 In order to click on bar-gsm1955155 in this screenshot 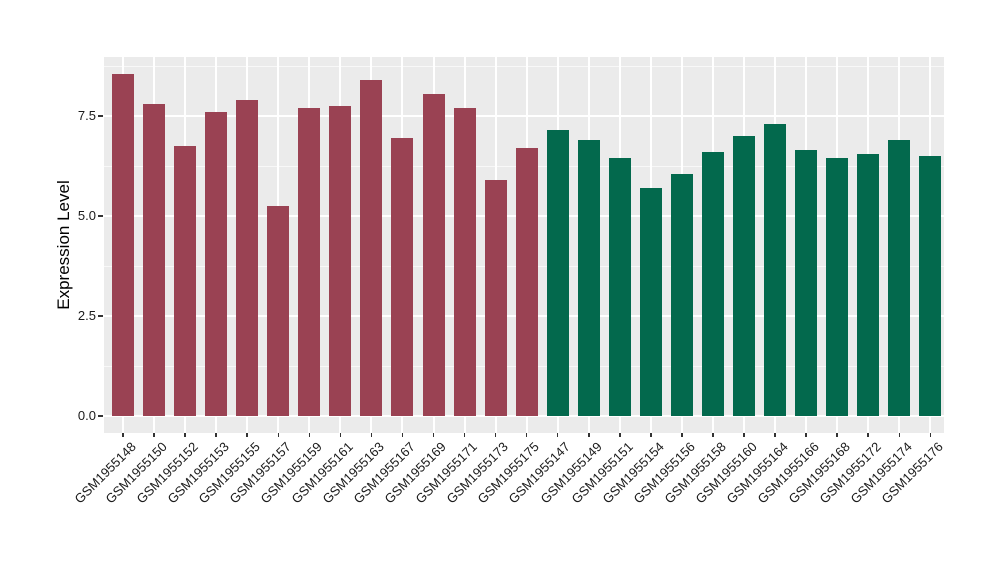, I will do `click(247, 258)`.